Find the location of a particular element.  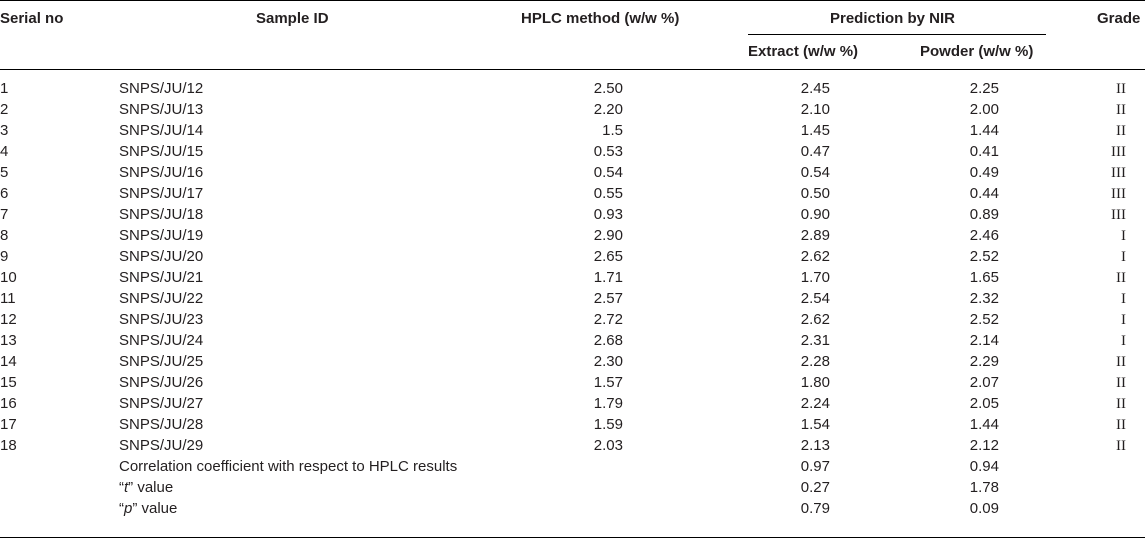

cell-sample-id: SNPS/JU/18 is located at coordinates (161, 214).